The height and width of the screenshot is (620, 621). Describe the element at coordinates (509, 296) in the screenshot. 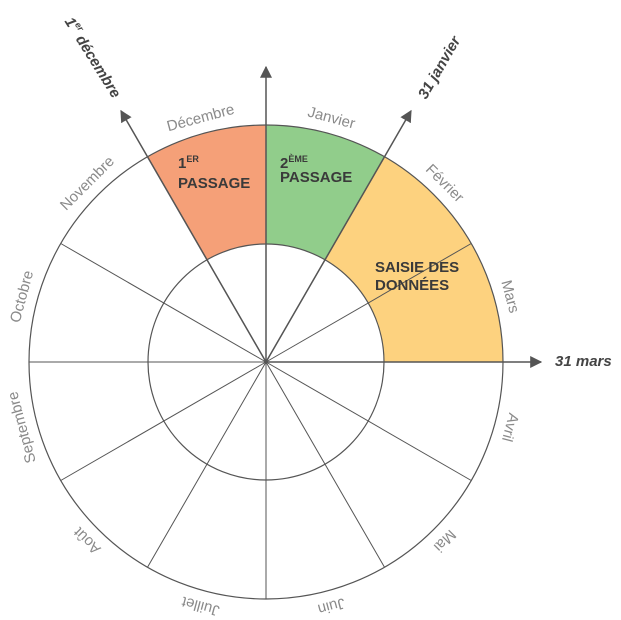

I see `month-label: Mars` at that location.